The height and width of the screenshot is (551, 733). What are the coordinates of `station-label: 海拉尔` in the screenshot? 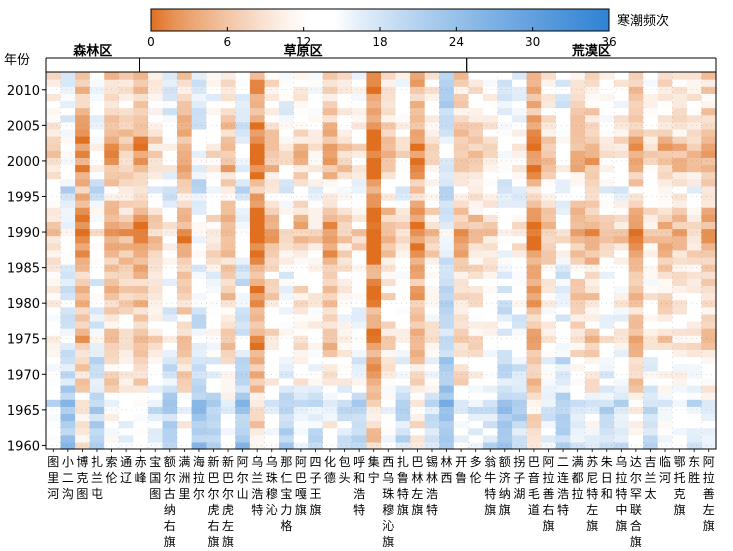 It's located at (199, 477).